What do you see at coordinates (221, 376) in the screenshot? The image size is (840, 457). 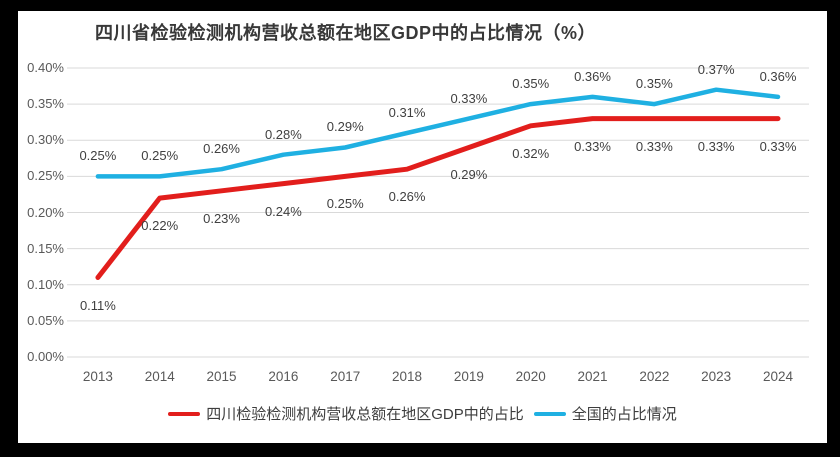 I see `x-axis-tick-label: 2015` at bounding box center [221, 376].